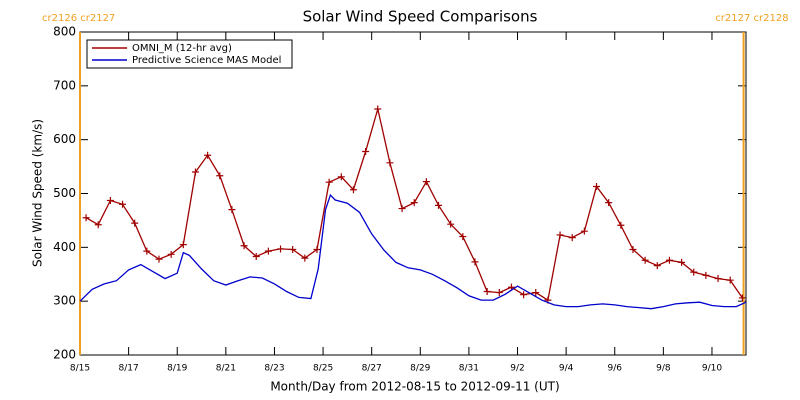 The width and height of the screenshot is (800, 400). I want to click on y-tick-label: 400, so click(64, 247).